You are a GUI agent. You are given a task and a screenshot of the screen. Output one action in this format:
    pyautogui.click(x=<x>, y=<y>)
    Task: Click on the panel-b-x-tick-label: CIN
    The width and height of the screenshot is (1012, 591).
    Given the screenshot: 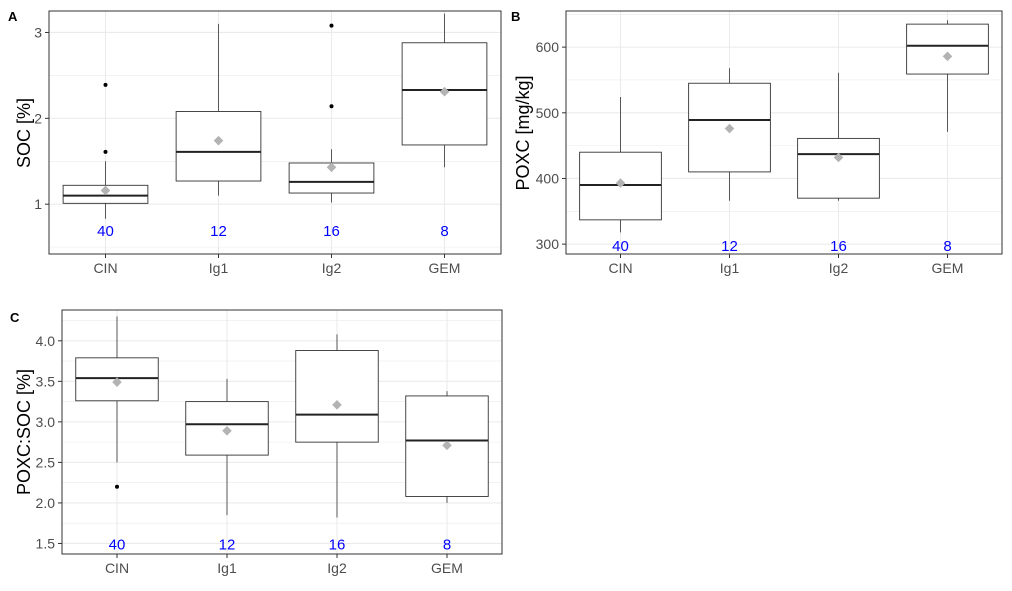 What is the action you would take?
    pyautogui.click(x=620, y=268)
    